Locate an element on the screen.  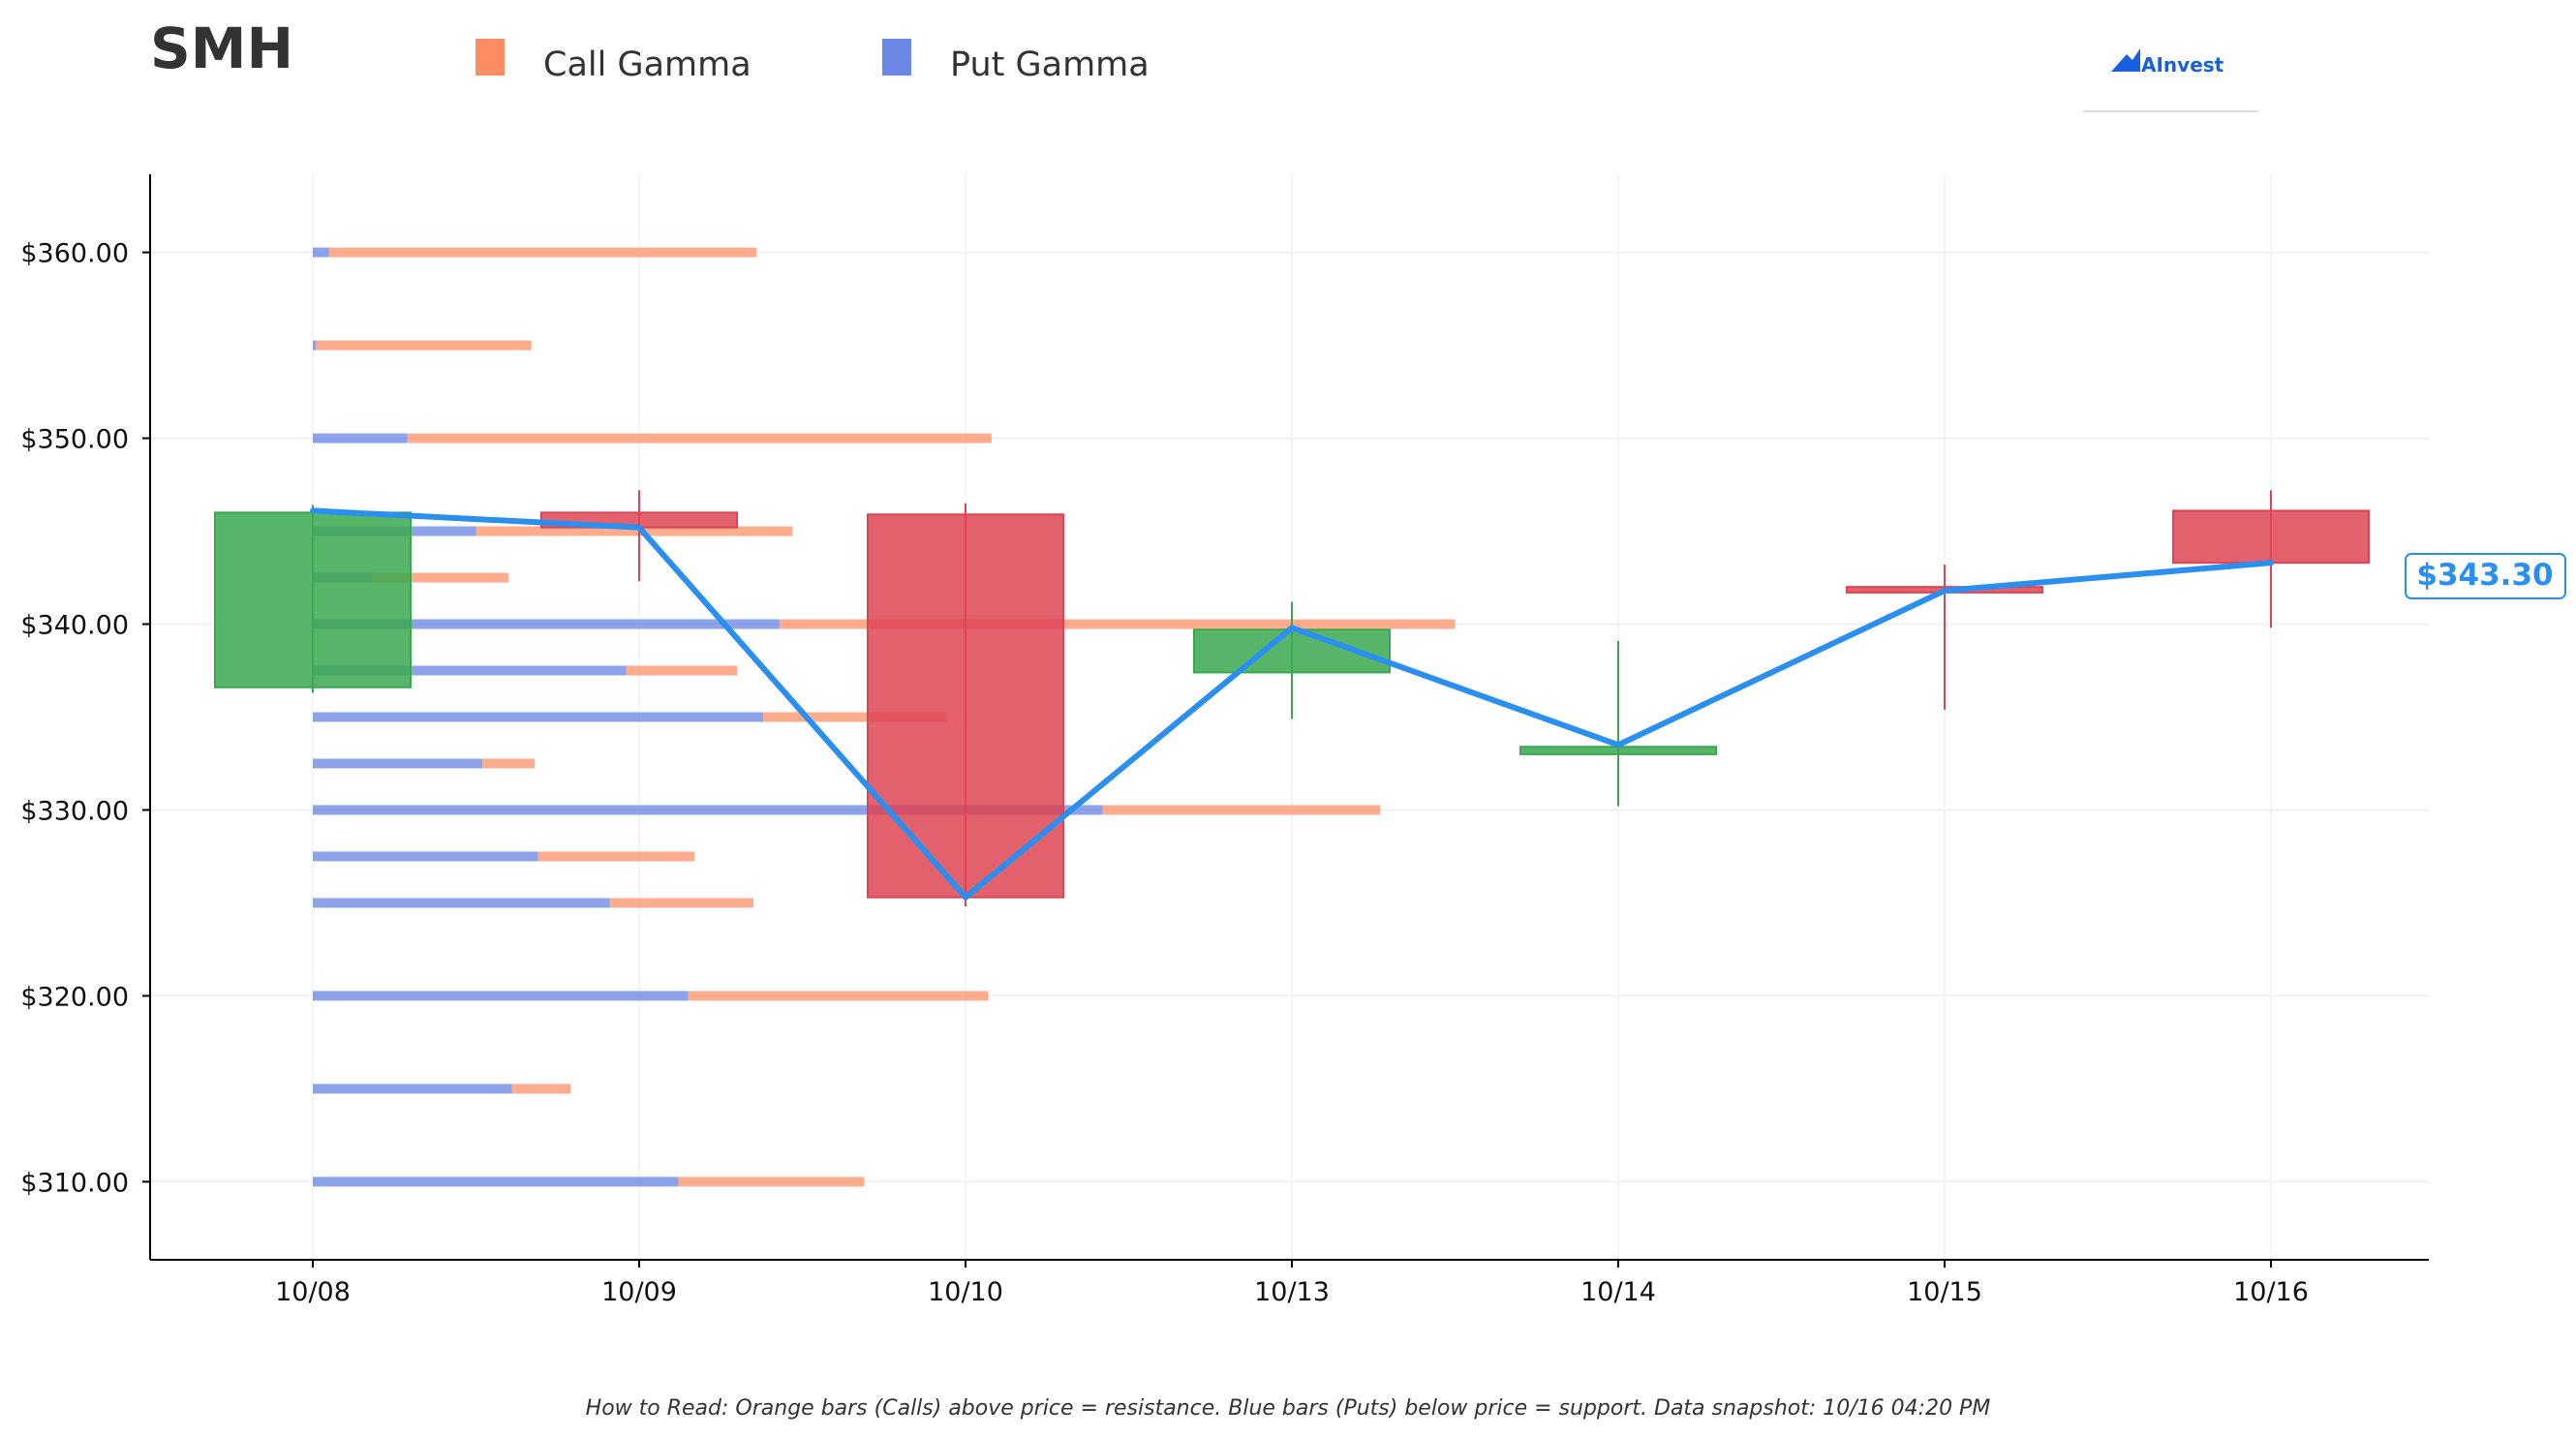
brand-logo: AInvest is located at coordinates (2170, 80).